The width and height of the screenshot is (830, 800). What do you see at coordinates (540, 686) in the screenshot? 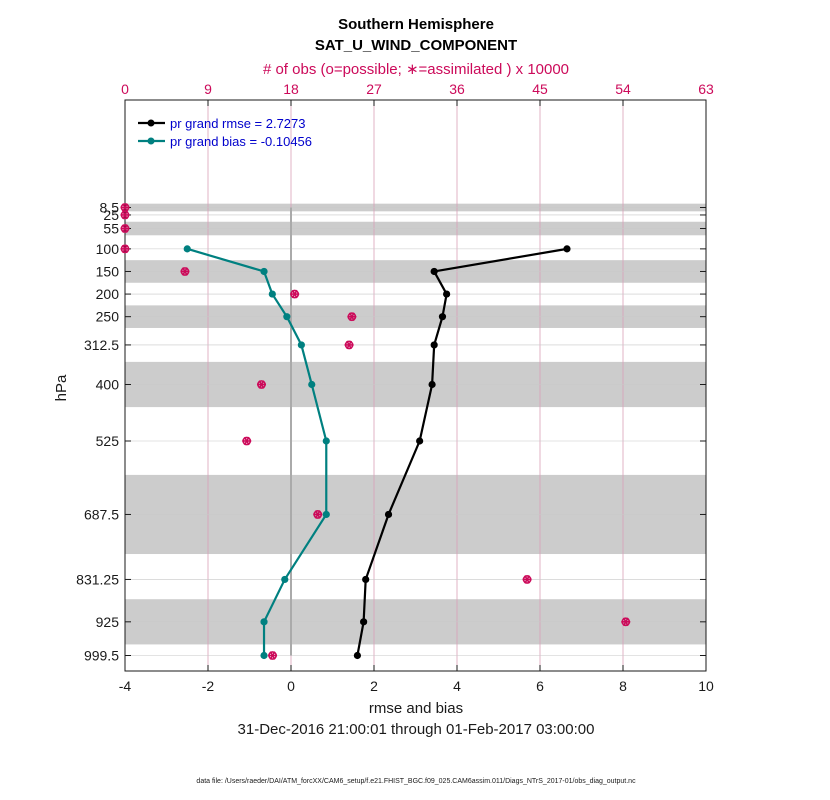
I see `x-tick-label: 6` at bounding box center [540, 686].